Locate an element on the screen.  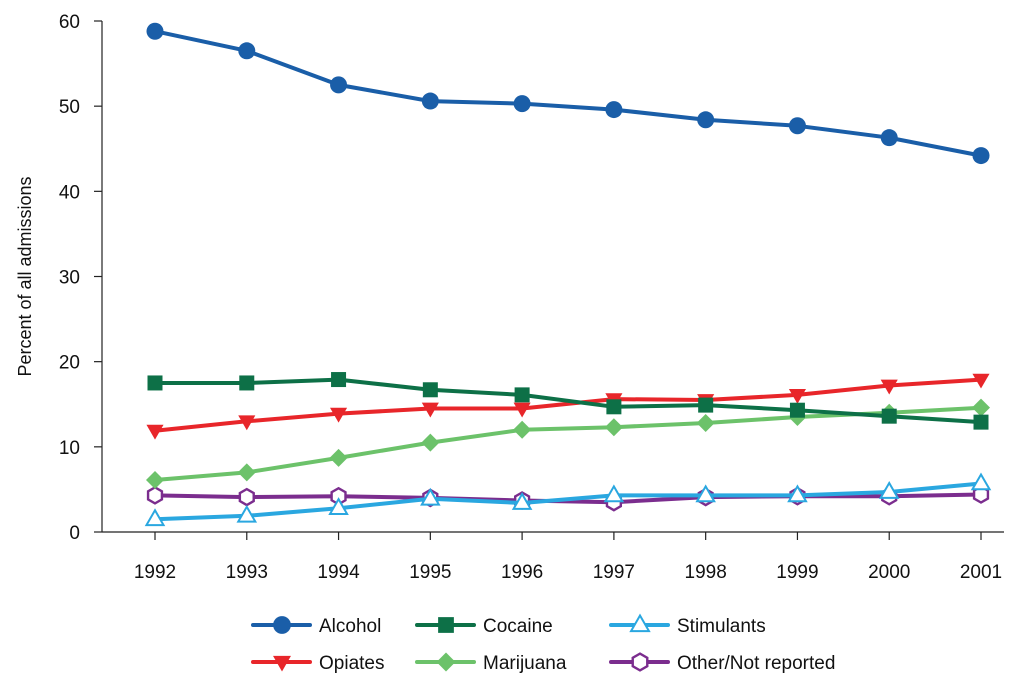
series-line-cocaine is located at coordinates (568, 401).